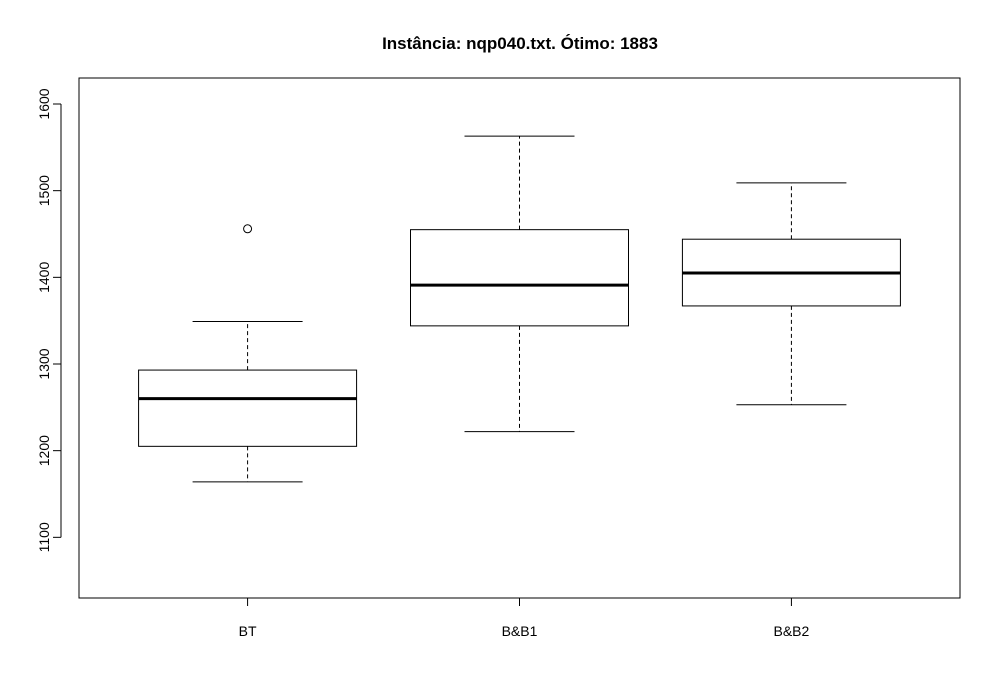 The image size is (1000, 696). I want to click on y-tick-label: 1400, so click(44, 277).